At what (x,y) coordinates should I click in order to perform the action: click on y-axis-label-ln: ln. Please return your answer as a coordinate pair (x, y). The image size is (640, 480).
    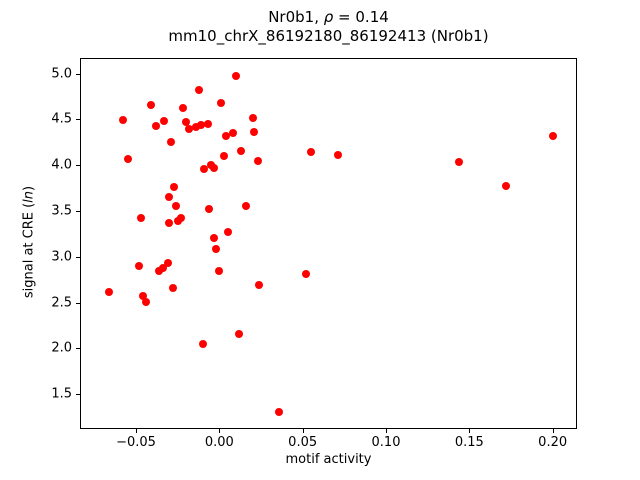
    Looking at the image, I should click on (29, 196).